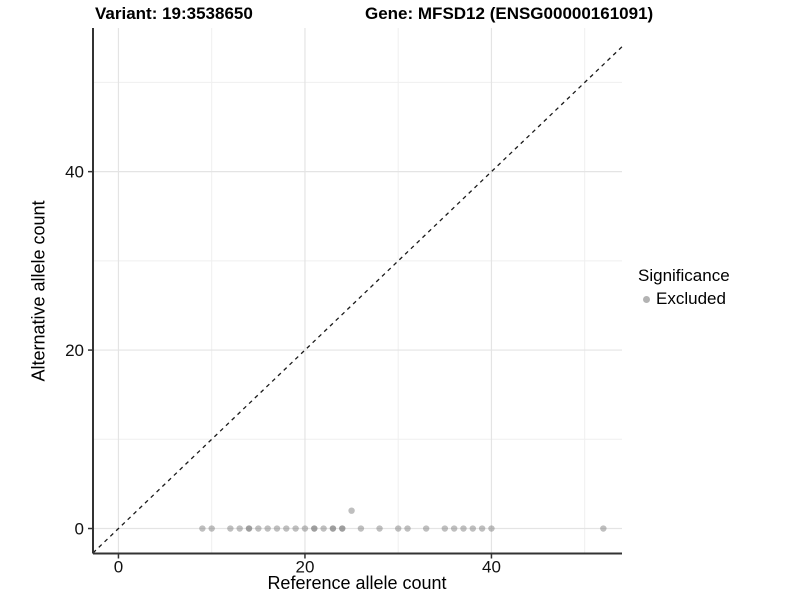  I want to click on x-axis-title: Reference allele count, so click(357, 583).